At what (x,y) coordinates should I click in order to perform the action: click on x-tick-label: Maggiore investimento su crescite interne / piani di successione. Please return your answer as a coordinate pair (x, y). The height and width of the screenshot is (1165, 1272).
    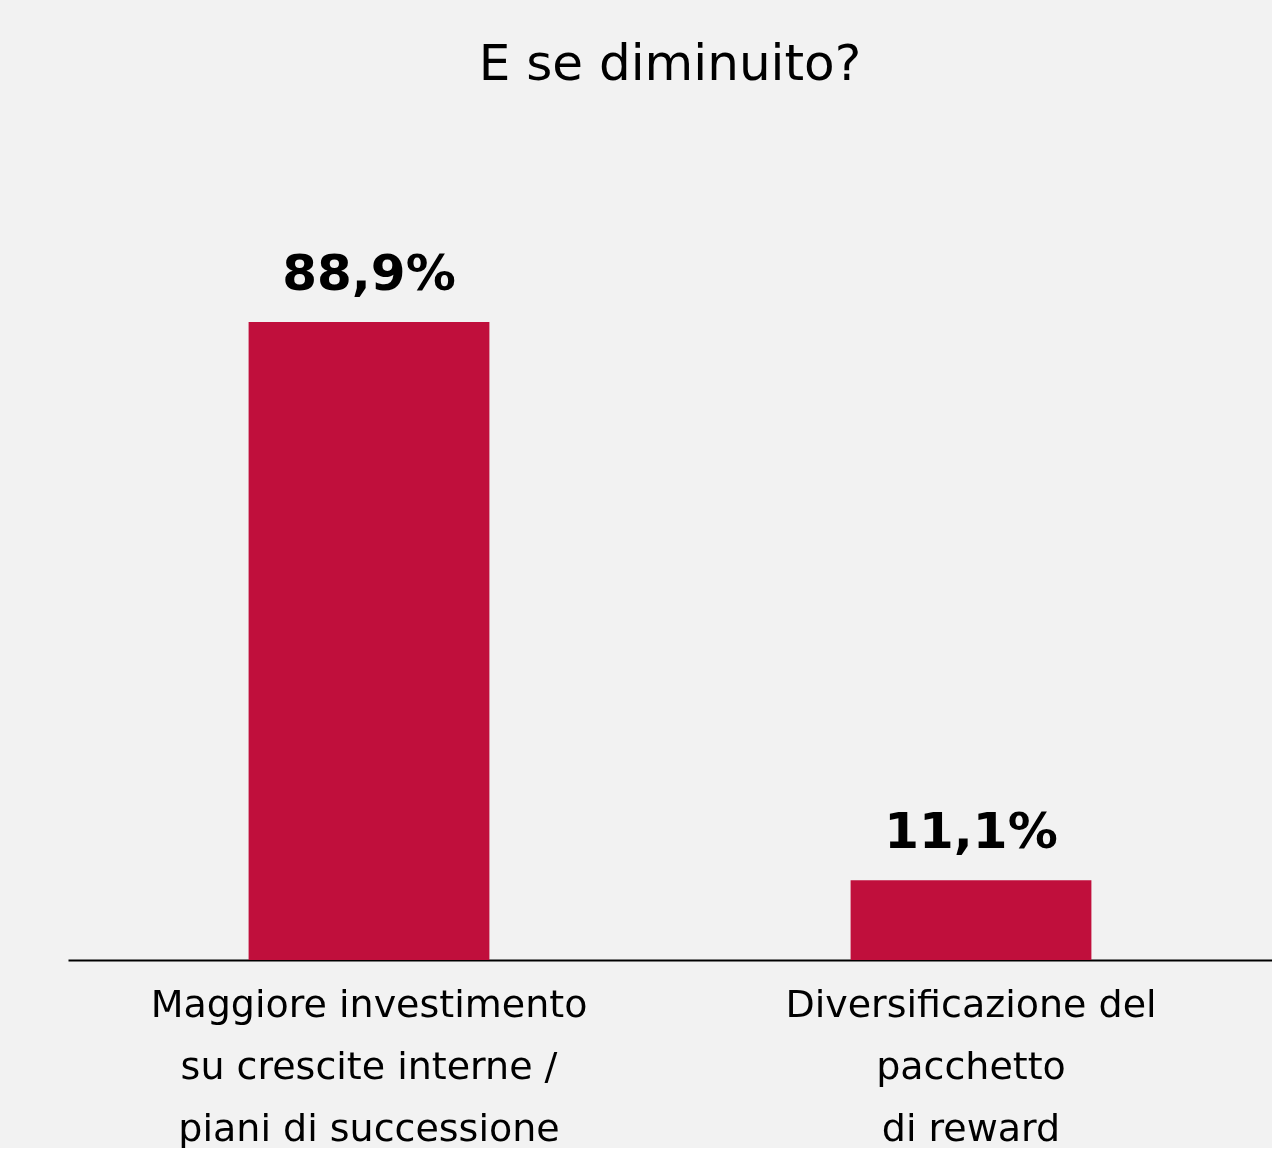
    Looking at the image, I should click on (369, 1065).